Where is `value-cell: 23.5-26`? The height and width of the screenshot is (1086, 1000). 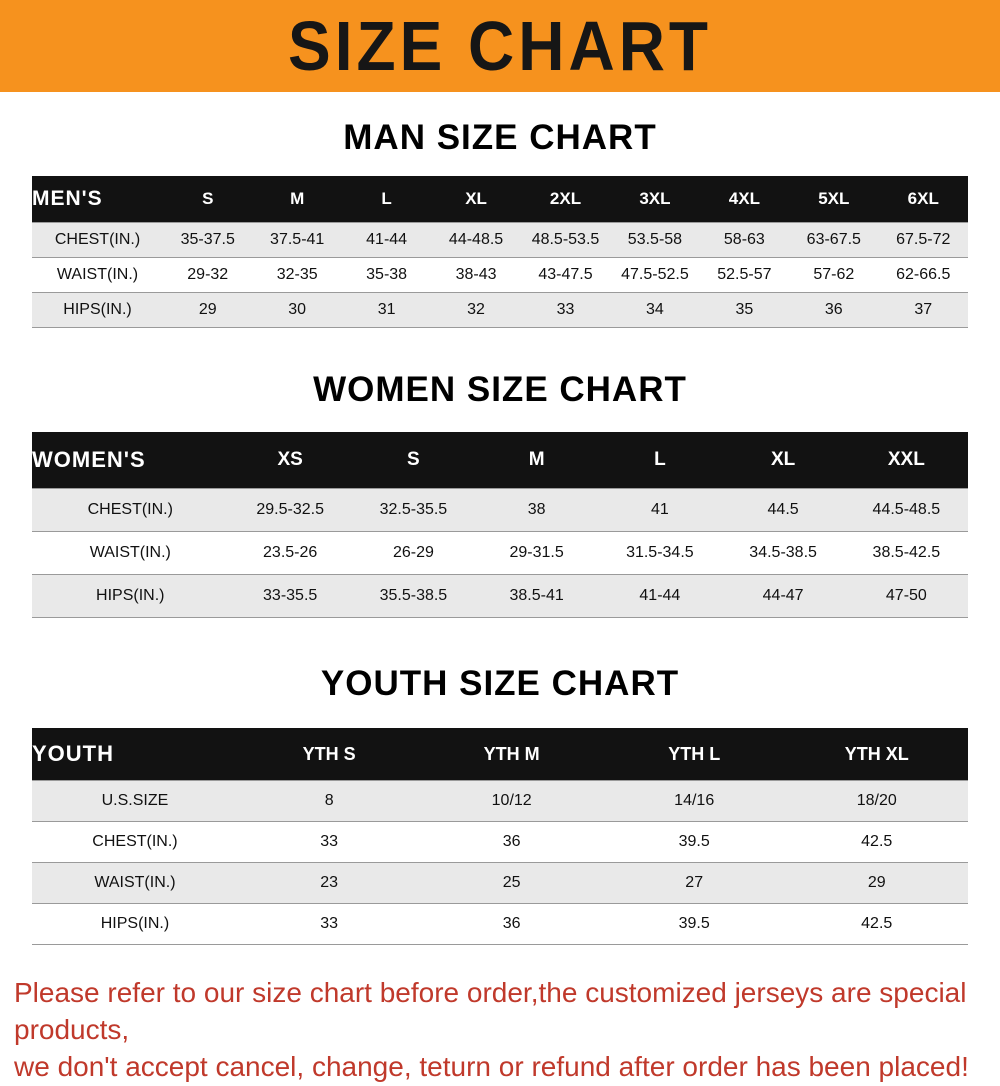
value-cell: 23.5-26 is located at coordinates (290, 553).